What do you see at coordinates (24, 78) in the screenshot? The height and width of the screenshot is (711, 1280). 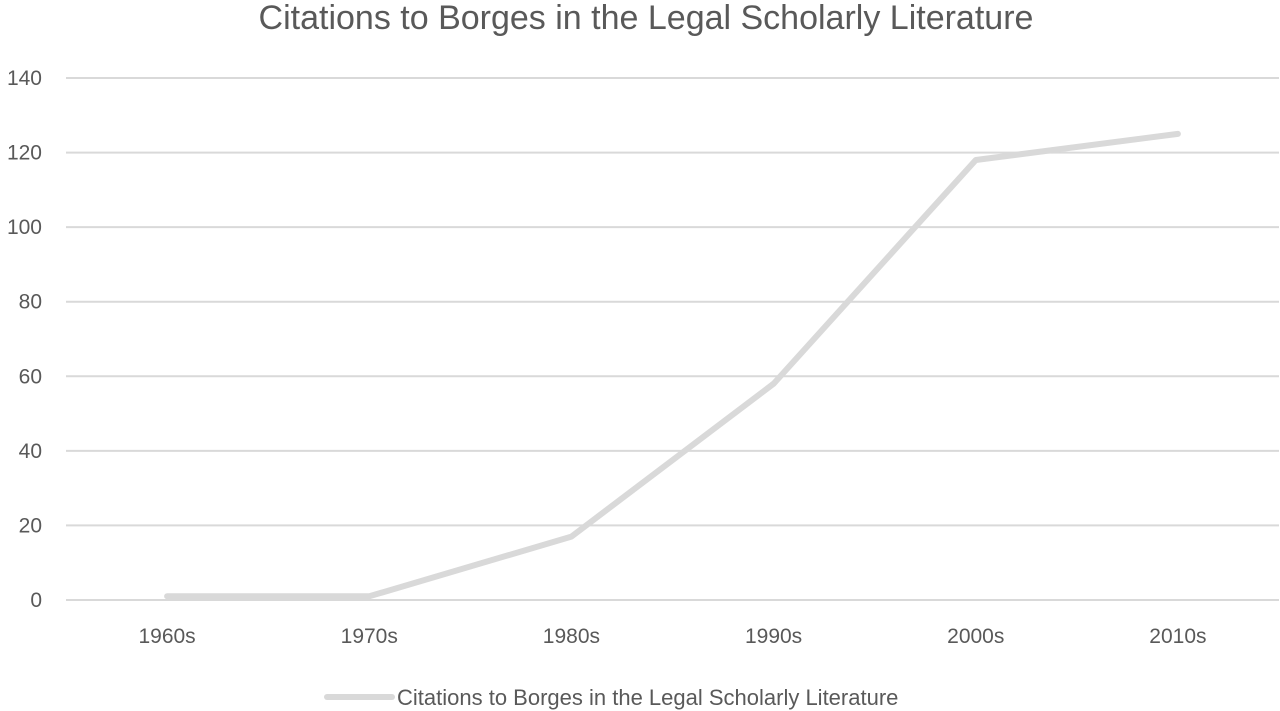 I see `y-tick-label: 140` at bounding box center [24, 78].